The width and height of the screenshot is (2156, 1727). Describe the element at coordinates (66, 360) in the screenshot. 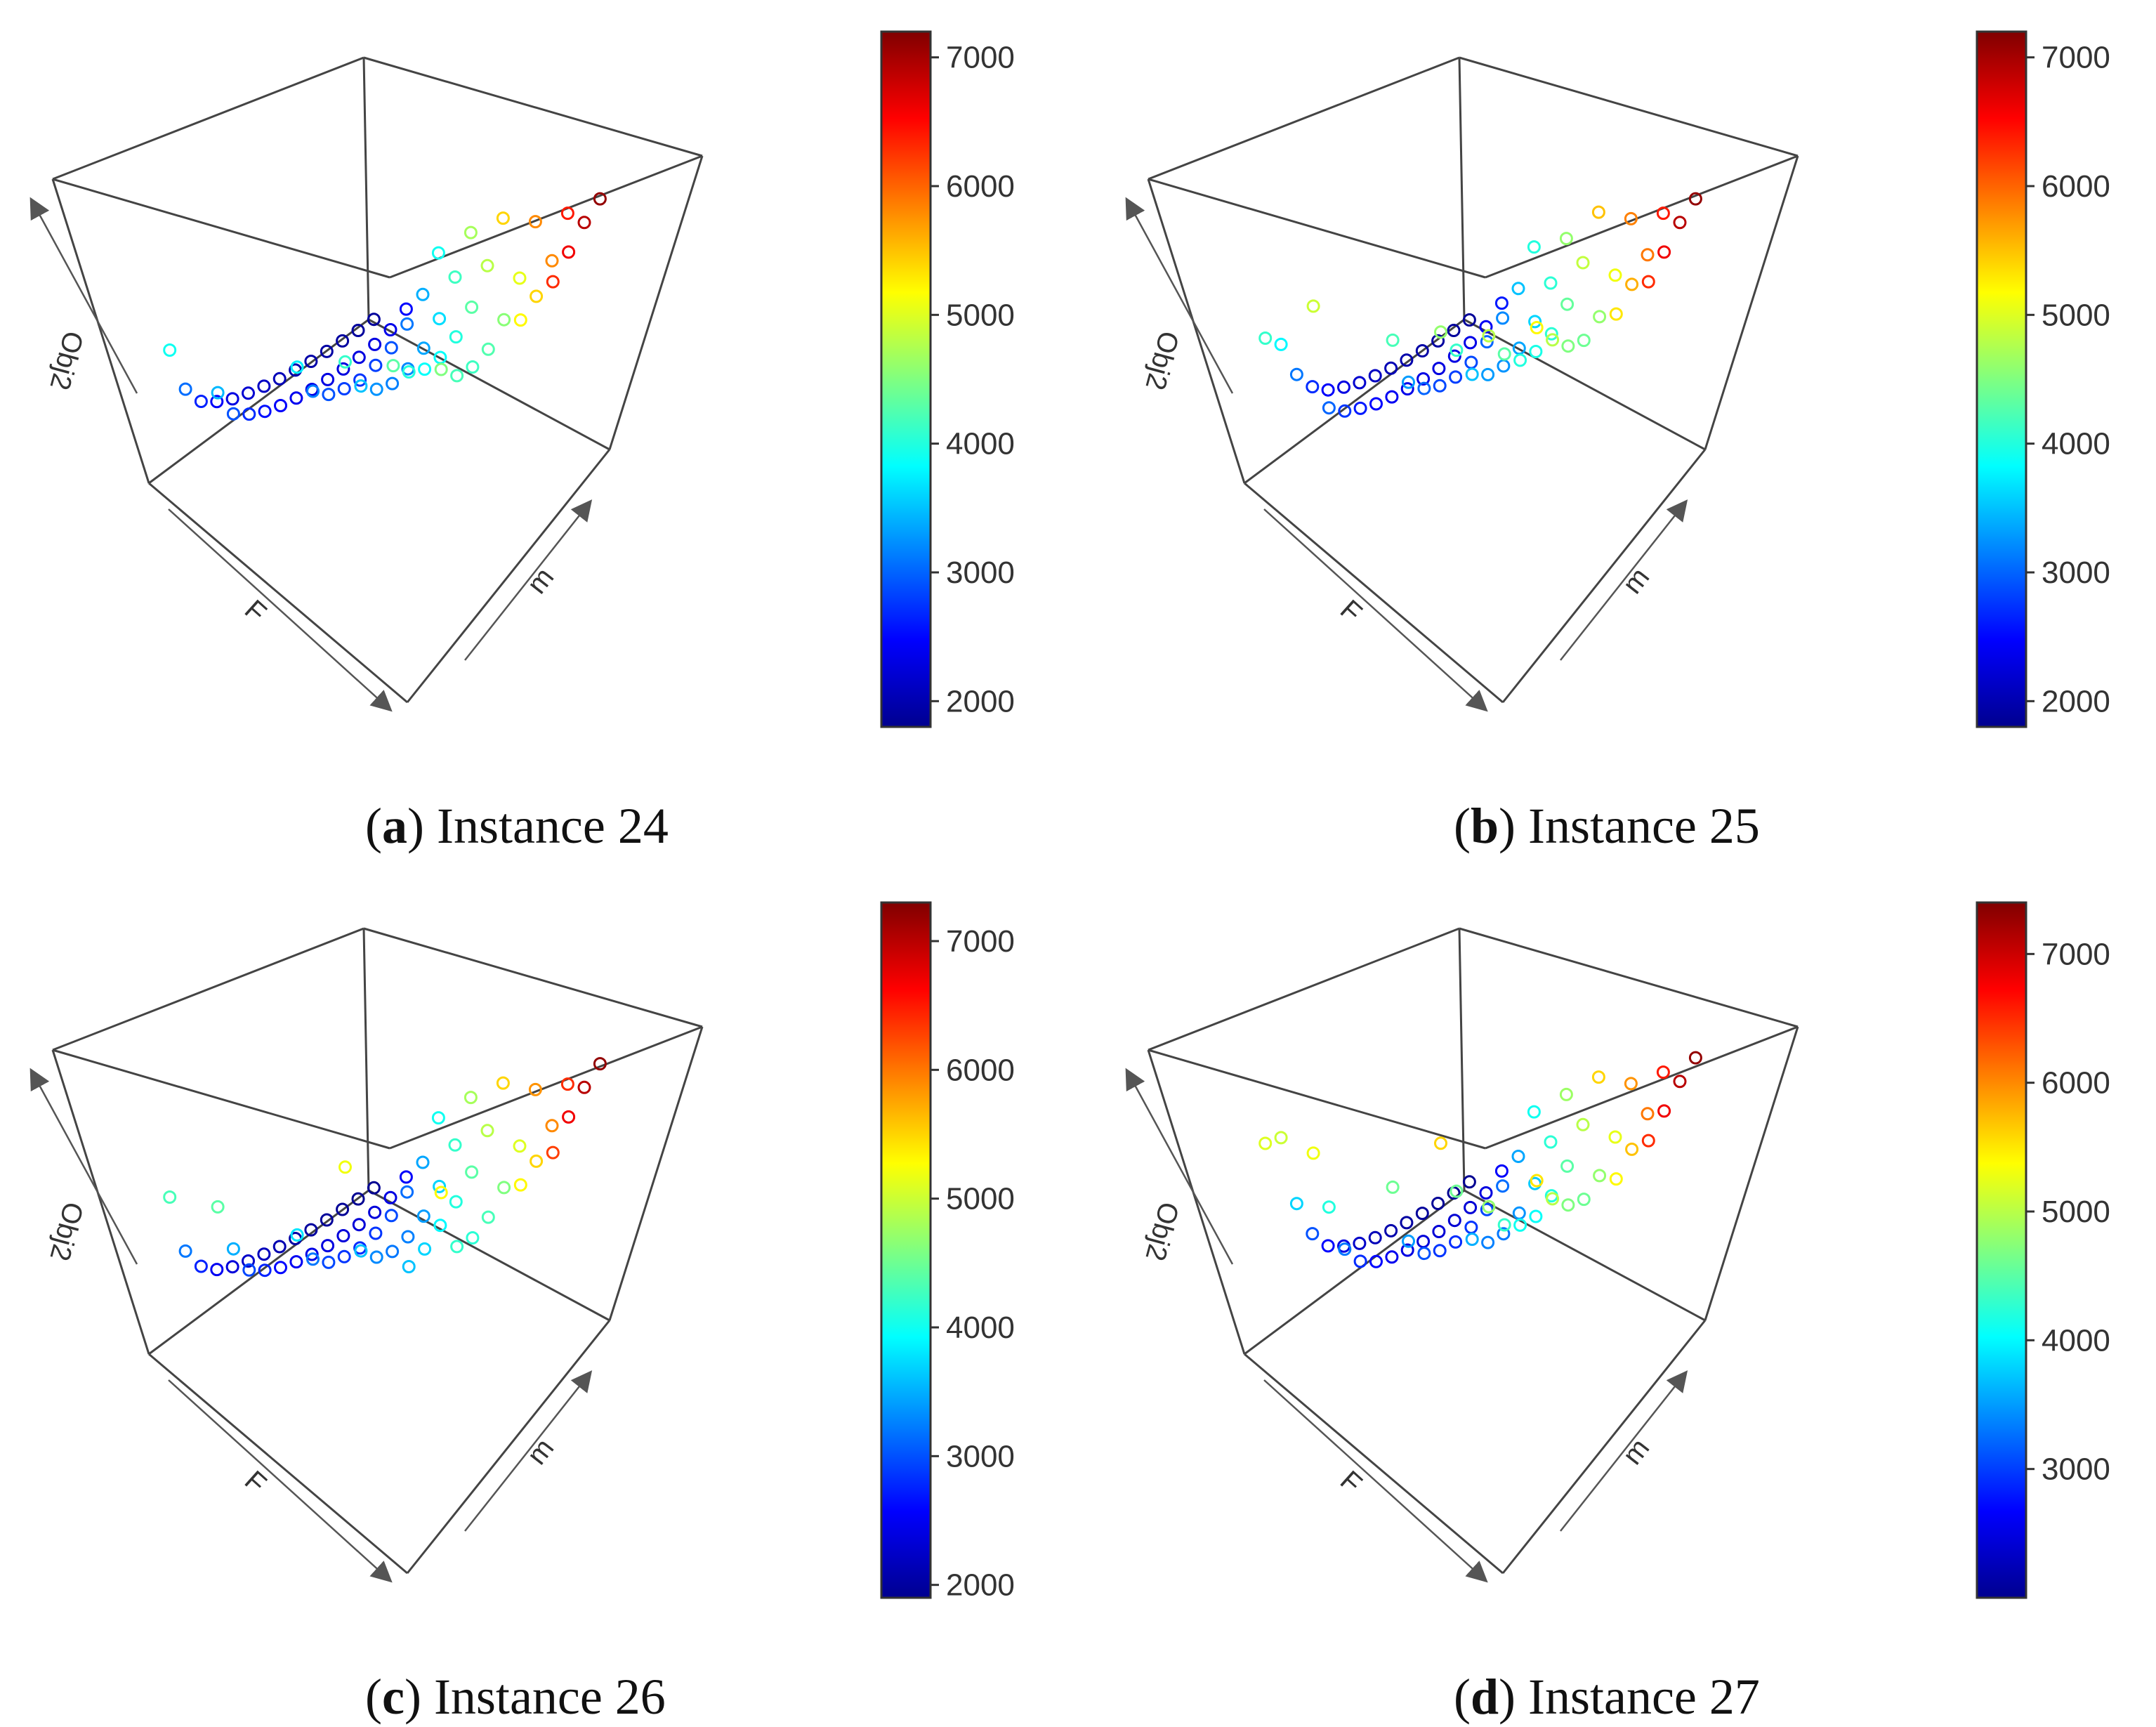

I see `z-axis-label: Obj2` at that location.